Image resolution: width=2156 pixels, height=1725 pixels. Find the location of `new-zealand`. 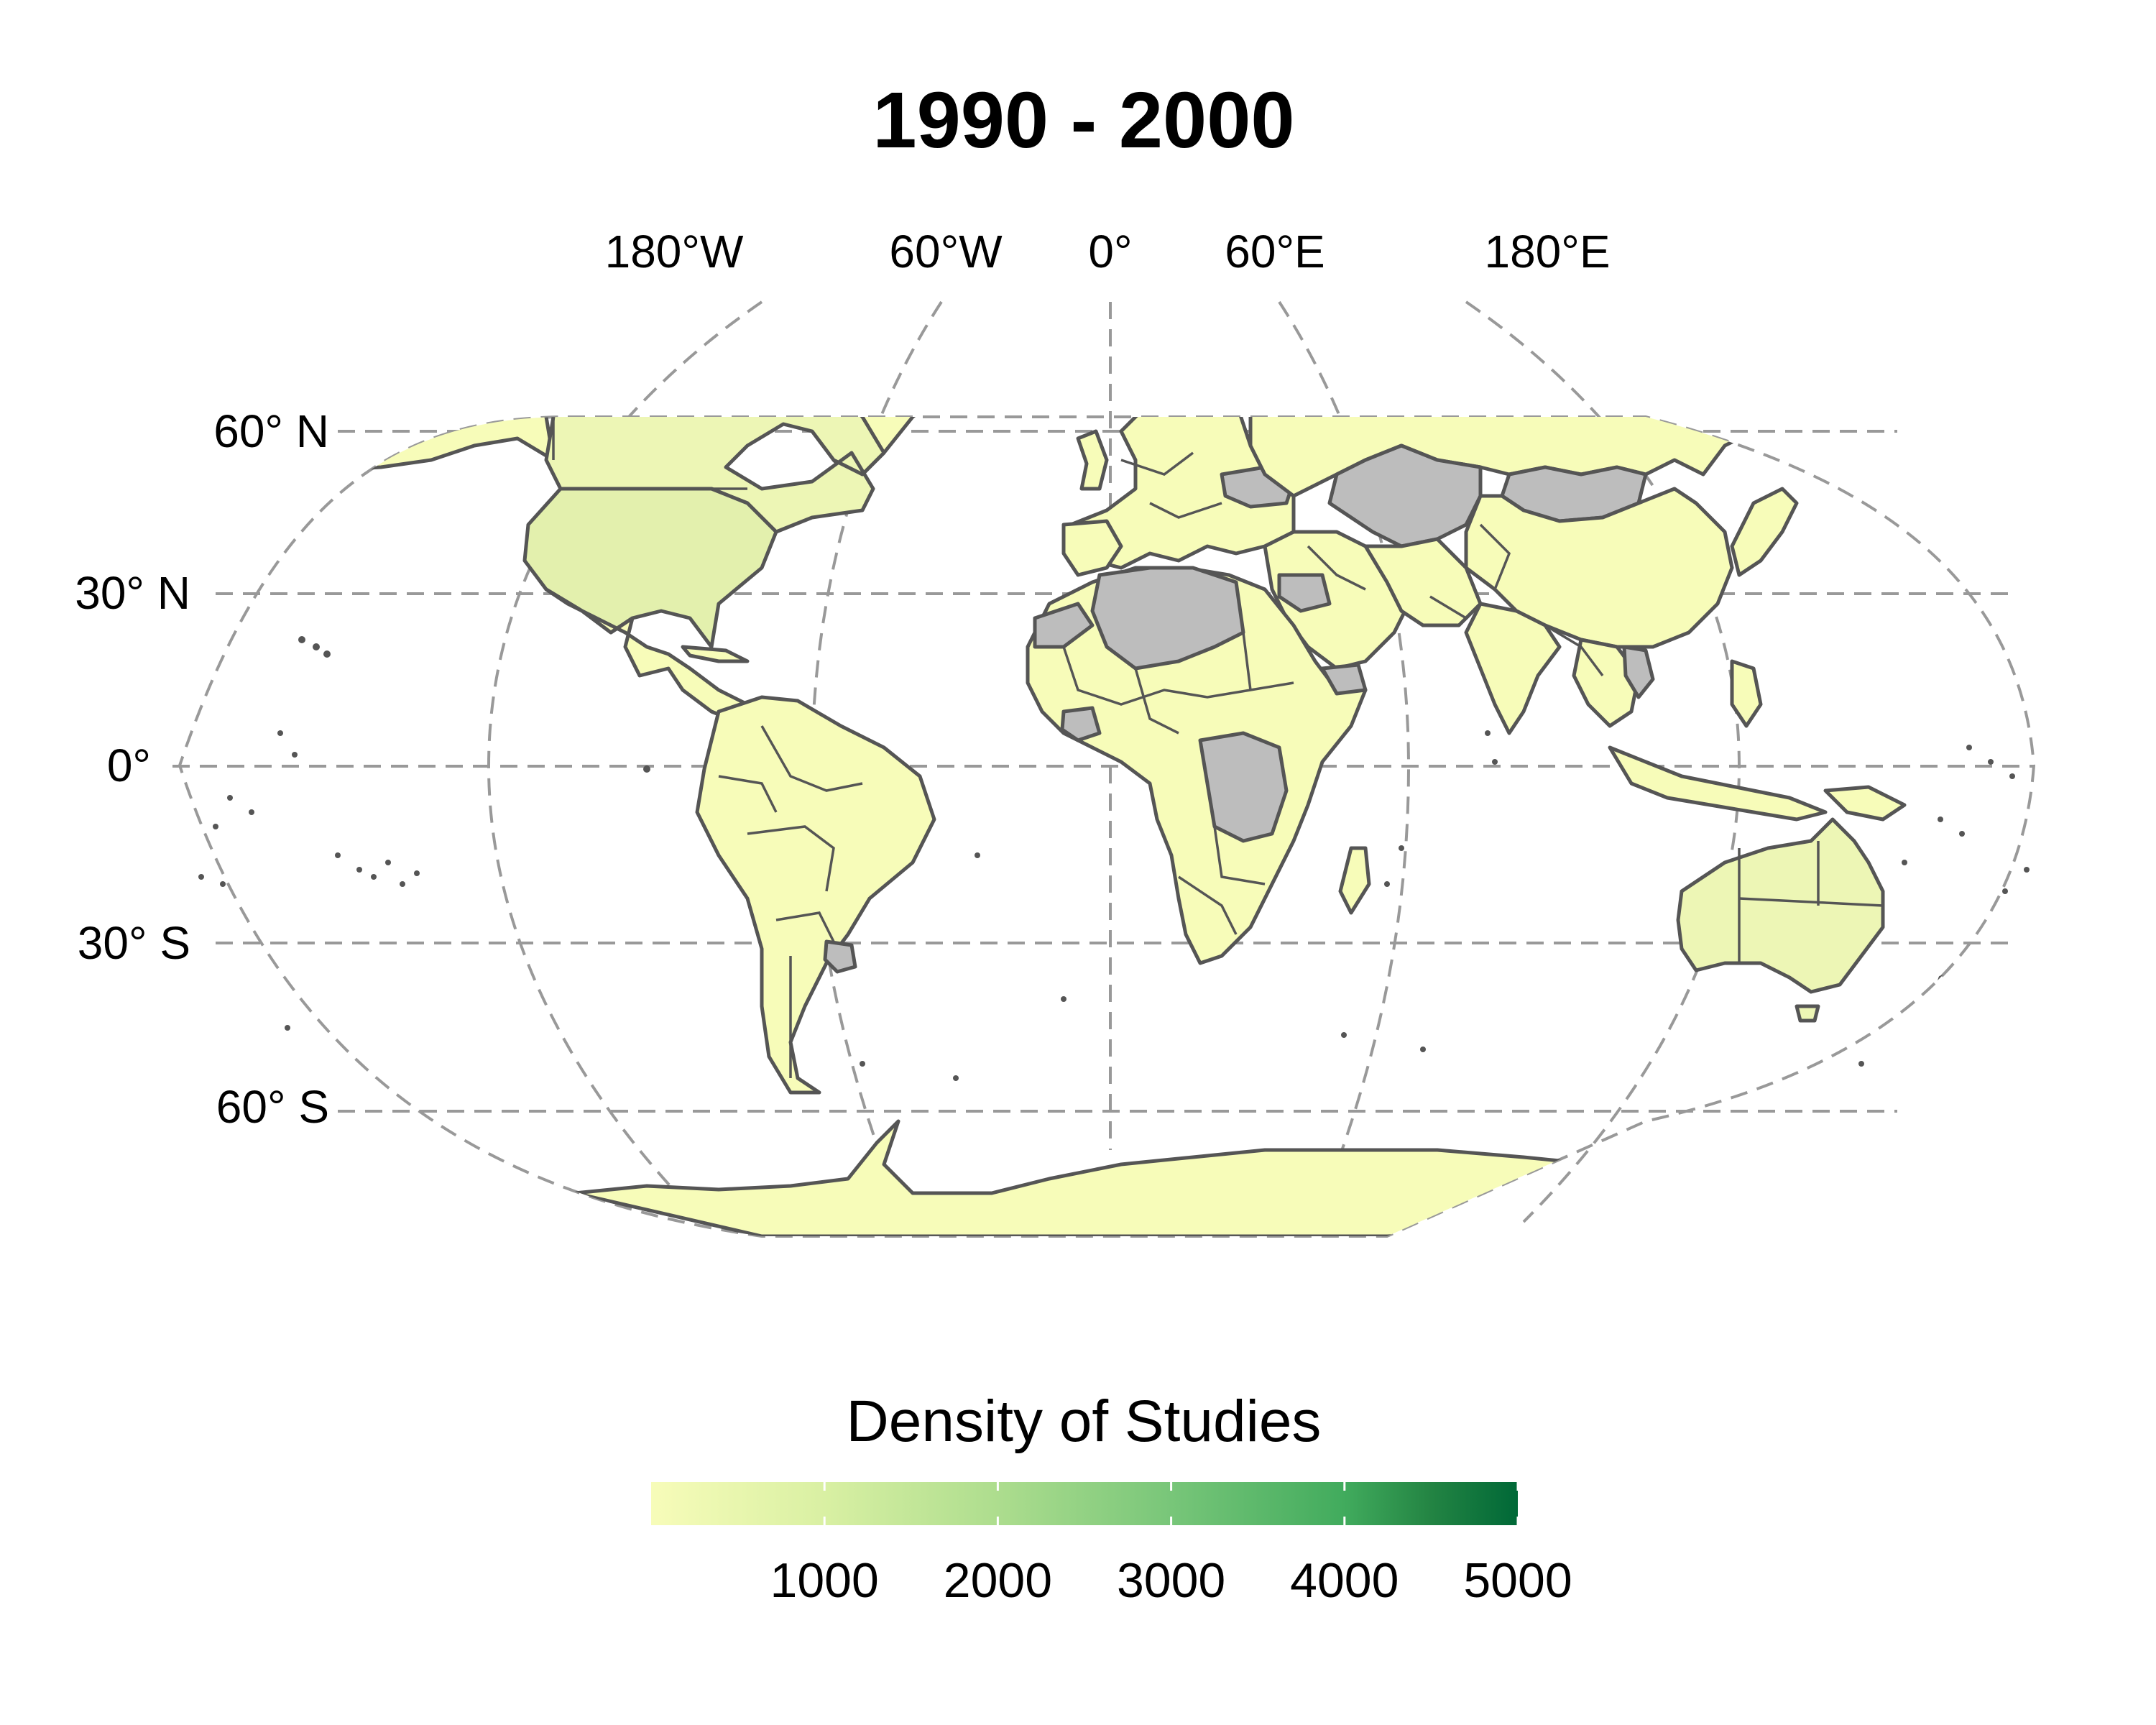

new-zealand is located at coordinates (1923, 1006).